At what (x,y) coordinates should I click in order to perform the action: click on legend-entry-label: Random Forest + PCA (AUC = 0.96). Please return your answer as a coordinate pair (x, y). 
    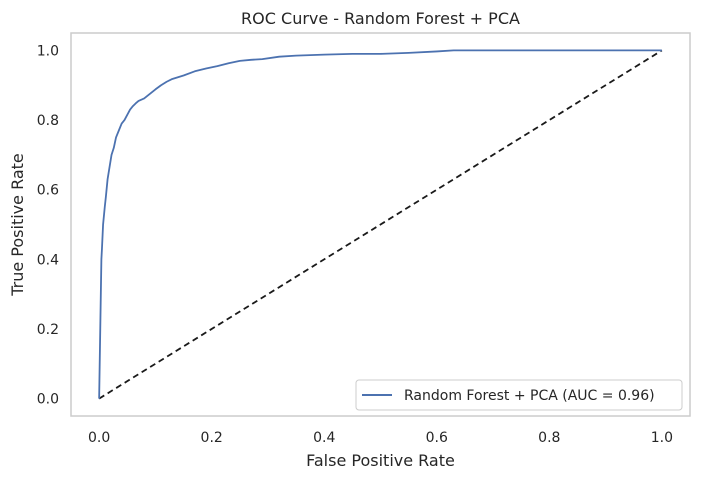
    Looking at the image, I should click on (529, 396).